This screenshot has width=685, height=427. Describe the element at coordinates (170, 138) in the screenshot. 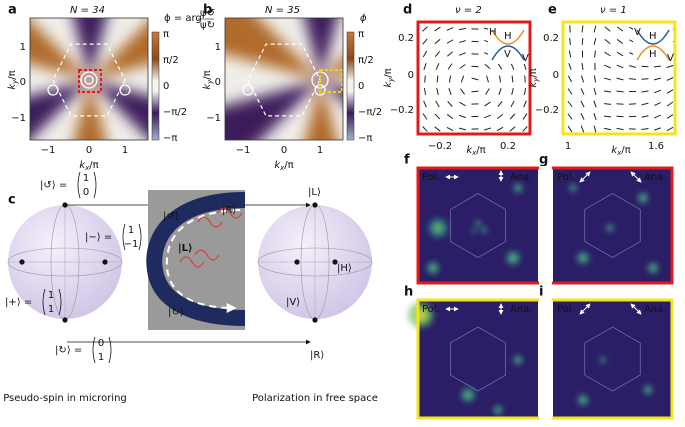

I see `colorbar-tick-label: −π` at that location.